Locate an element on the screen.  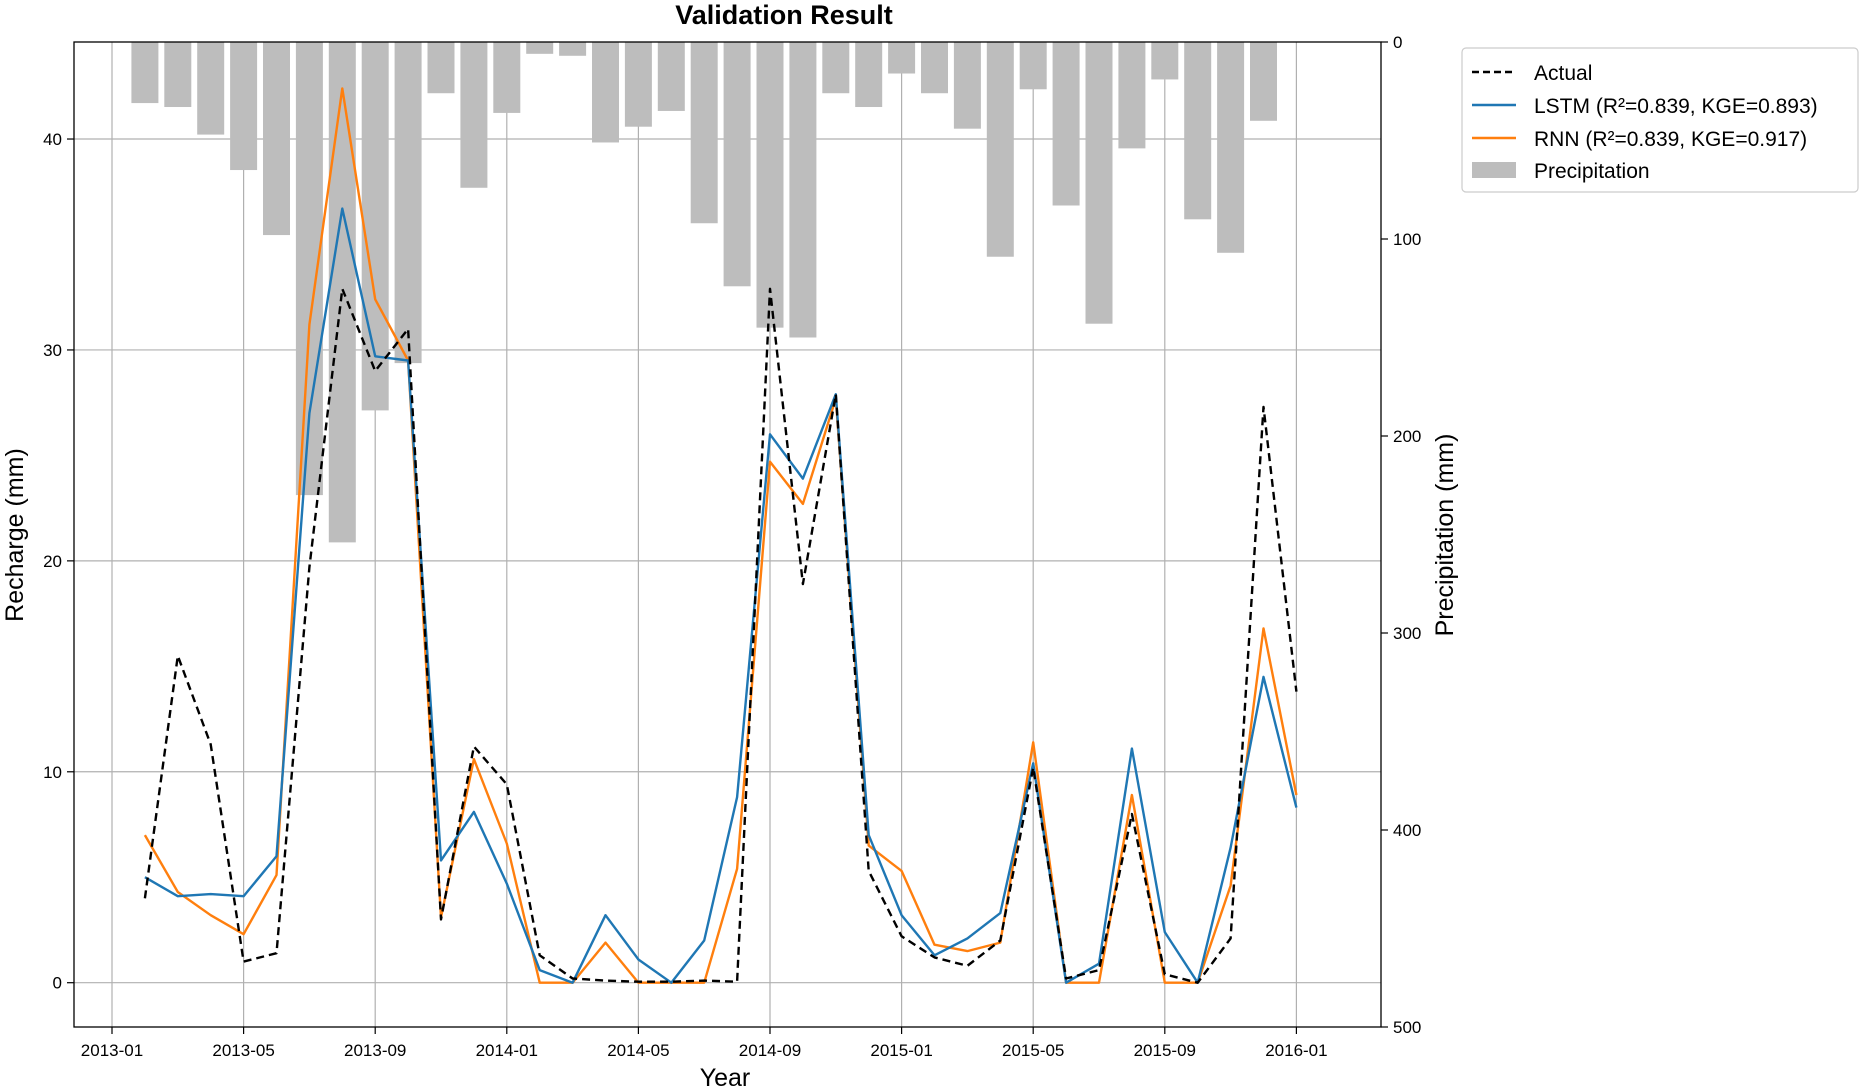
y-right-tick-label: 500 is located at coordinates (1407, 1027).